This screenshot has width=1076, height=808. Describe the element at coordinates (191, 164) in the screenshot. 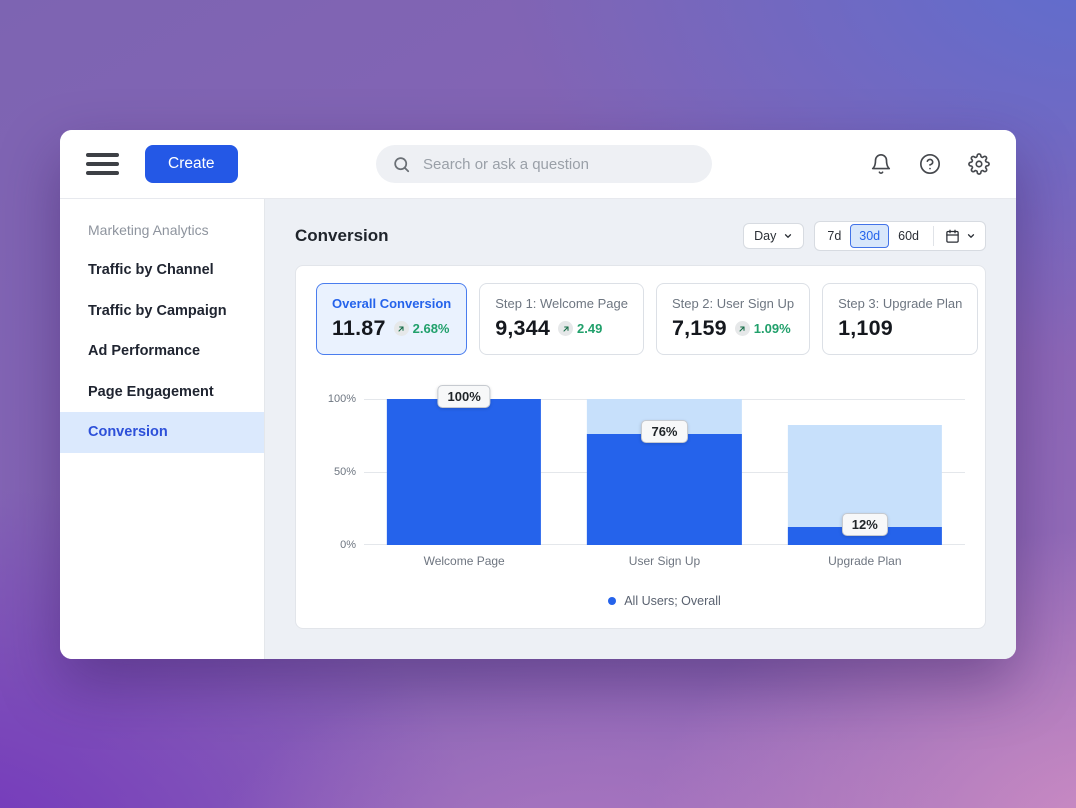

I see `create-button: Create` at that location.